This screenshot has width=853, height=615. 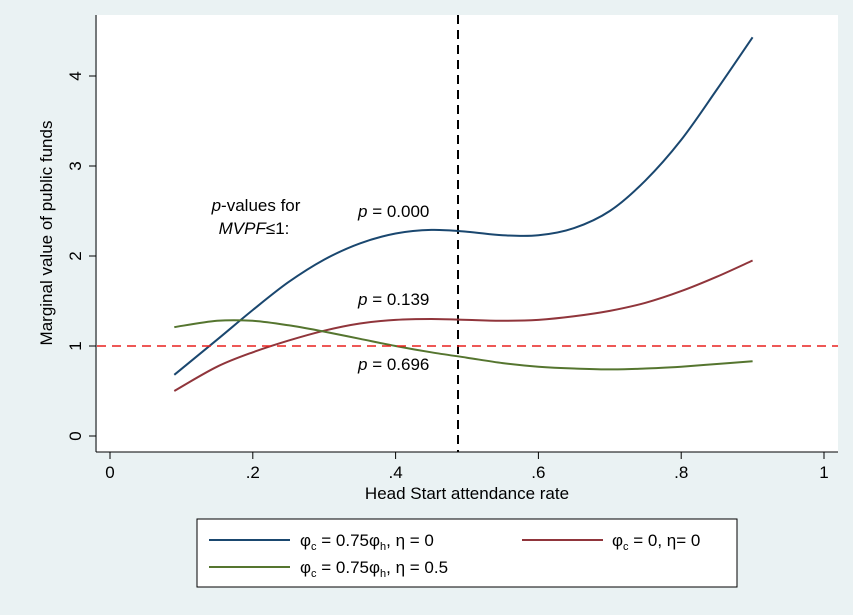 I want to click on x-axis-title: Head Start attendance rate, so click(x=467, y=493).